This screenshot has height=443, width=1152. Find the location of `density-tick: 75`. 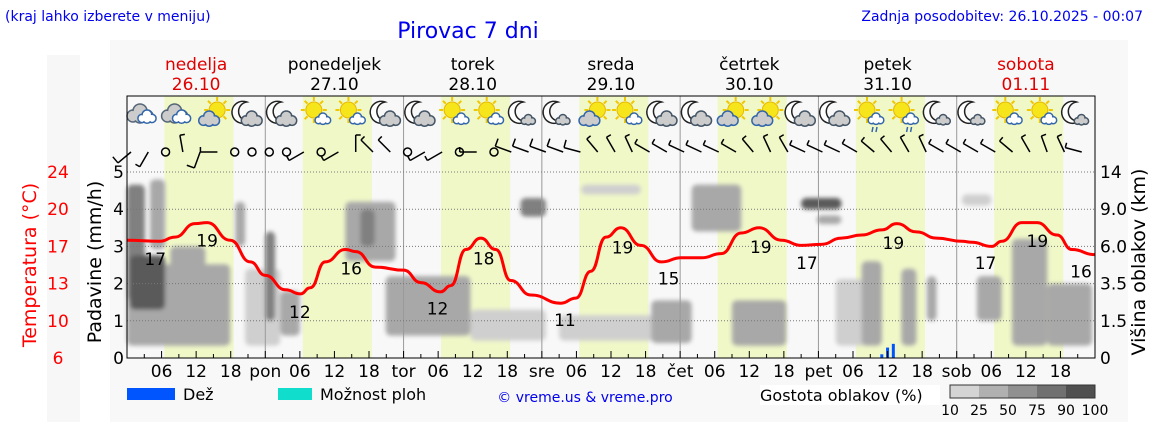

density-tick: 75 is located at coordinates (1037, 411).